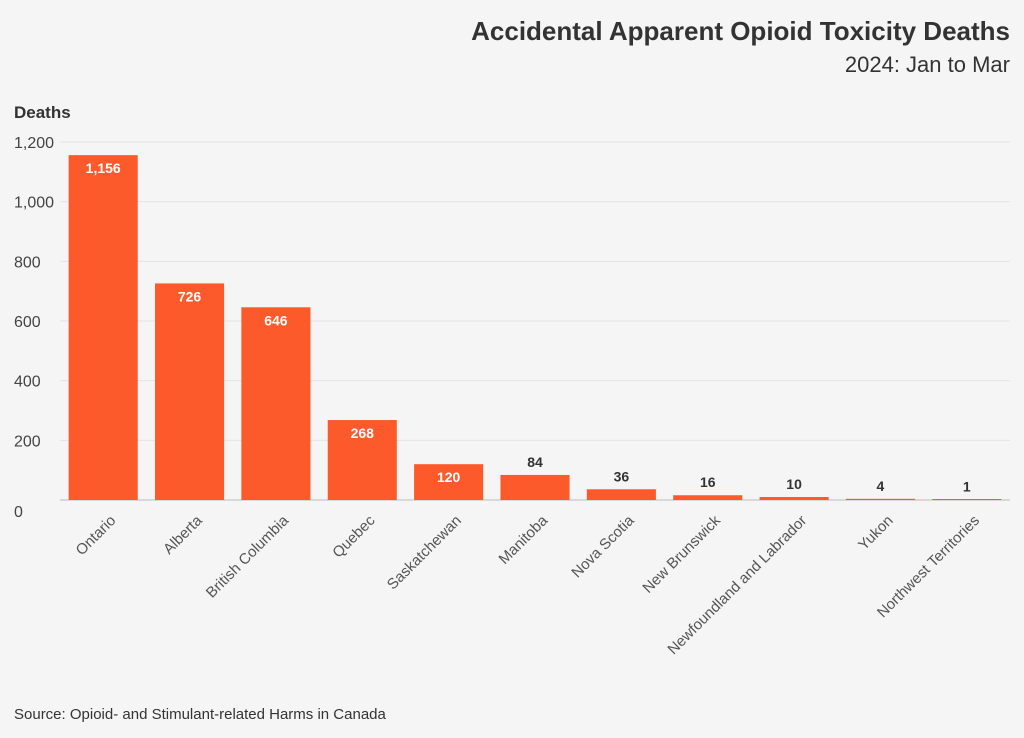  I want to click on category-label: Manitoba, so click(524, 540).